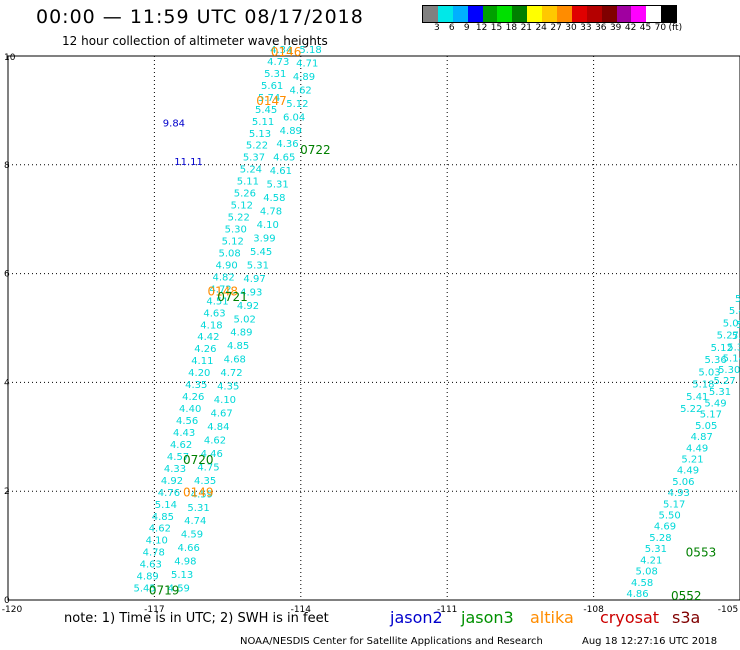  What do you see at coordinates (202, 494) in the screenshot?
I see `wave-height-value: 4.59` at bounding box center [202, 494].